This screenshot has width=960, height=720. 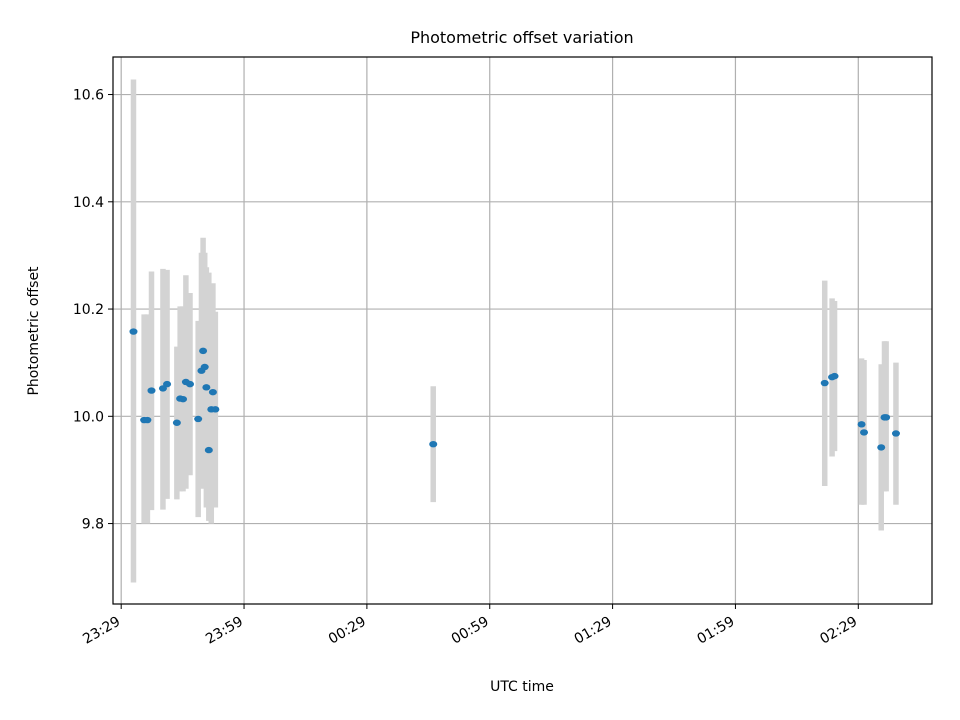 I want to click on y-axis-ticks: 9.8 10.0 10.2 10.4 10.6, so click(x=93, y=310).